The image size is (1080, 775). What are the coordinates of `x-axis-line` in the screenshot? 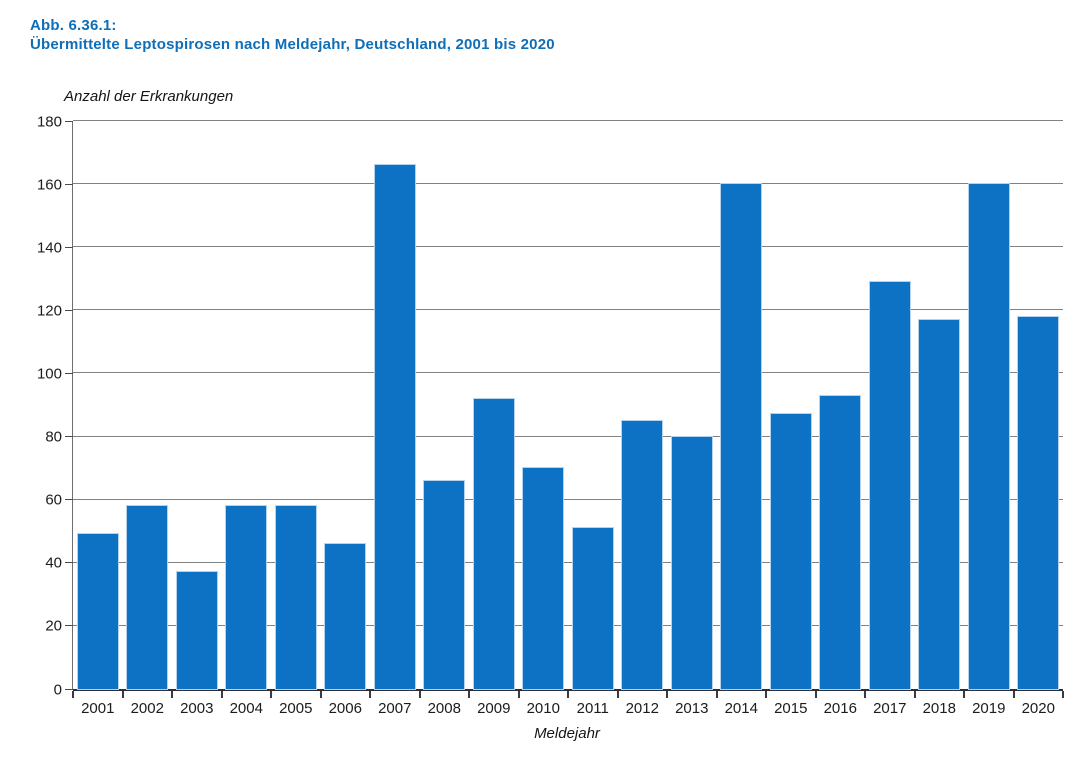 It's located at (568, 690).